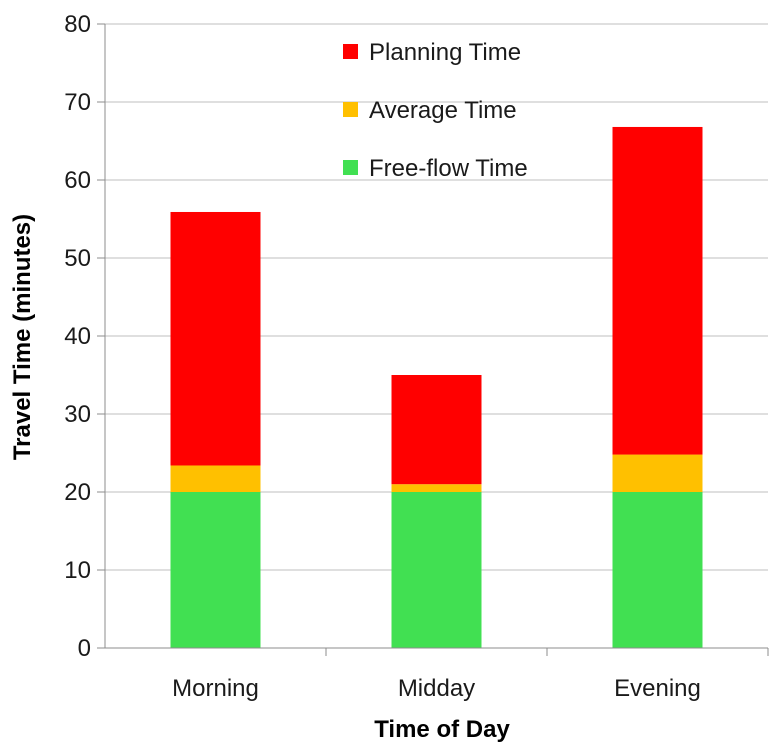  Describe the element at coordinates (77, 258) in the screenshot. I see `y-tick-label: 50` at that location.